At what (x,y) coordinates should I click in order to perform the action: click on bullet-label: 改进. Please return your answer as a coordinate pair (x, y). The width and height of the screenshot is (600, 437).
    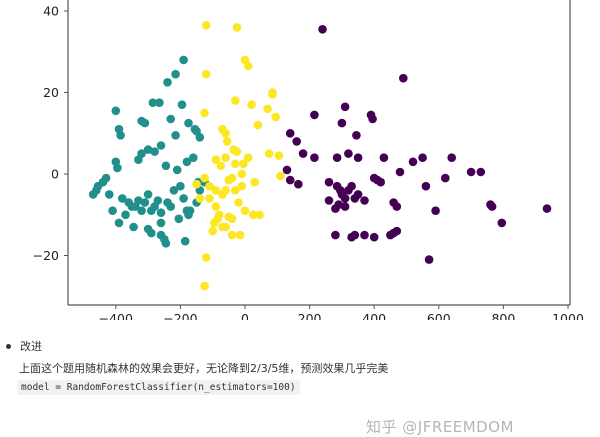
    Looking at the image, I should click on (31, 346).